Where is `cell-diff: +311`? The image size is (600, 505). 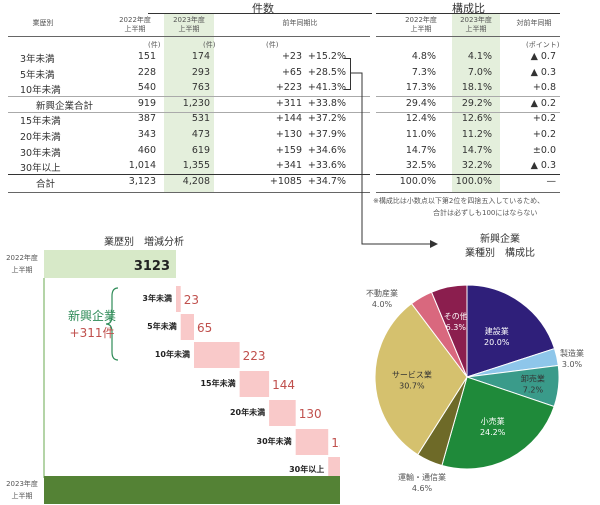 cell-diff: +311 is located at coordinates (288, 103).